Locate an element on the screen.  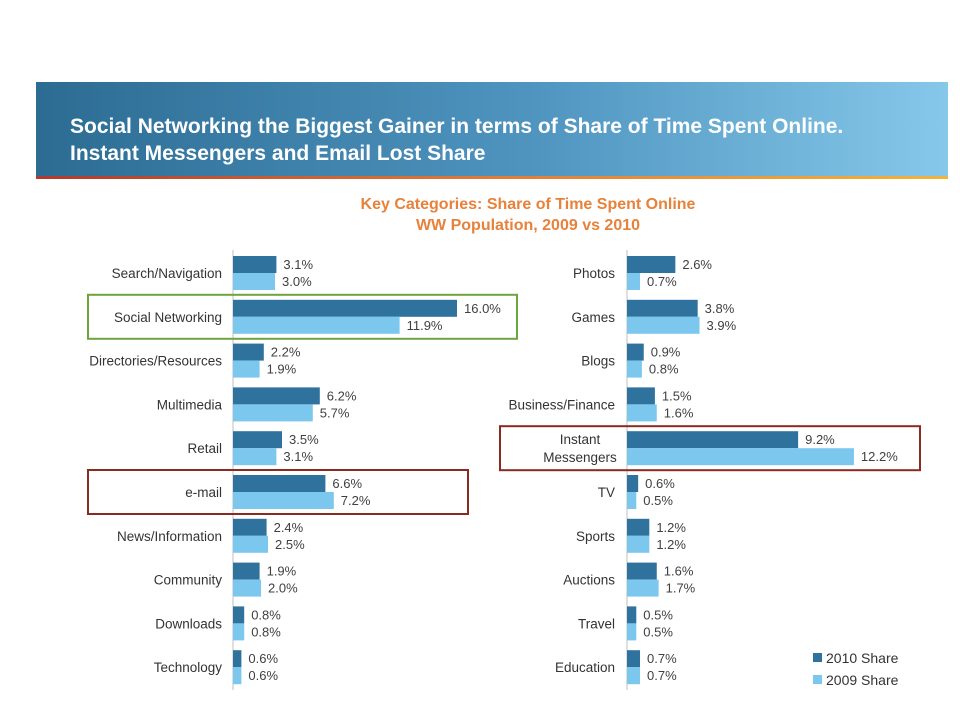
category-label: TV is located at coordinates (606, 492).